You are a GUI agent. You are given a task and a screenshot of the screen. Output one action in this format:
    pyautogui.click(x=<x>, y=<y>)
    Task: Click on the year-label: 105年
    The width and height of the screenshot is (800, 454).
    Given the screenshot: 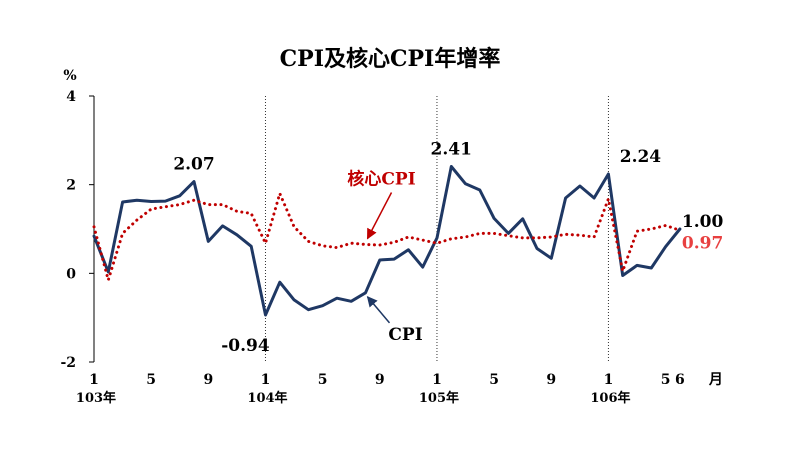 What is the action you would take?
    pyautogui.click(x=439, y=398)
    